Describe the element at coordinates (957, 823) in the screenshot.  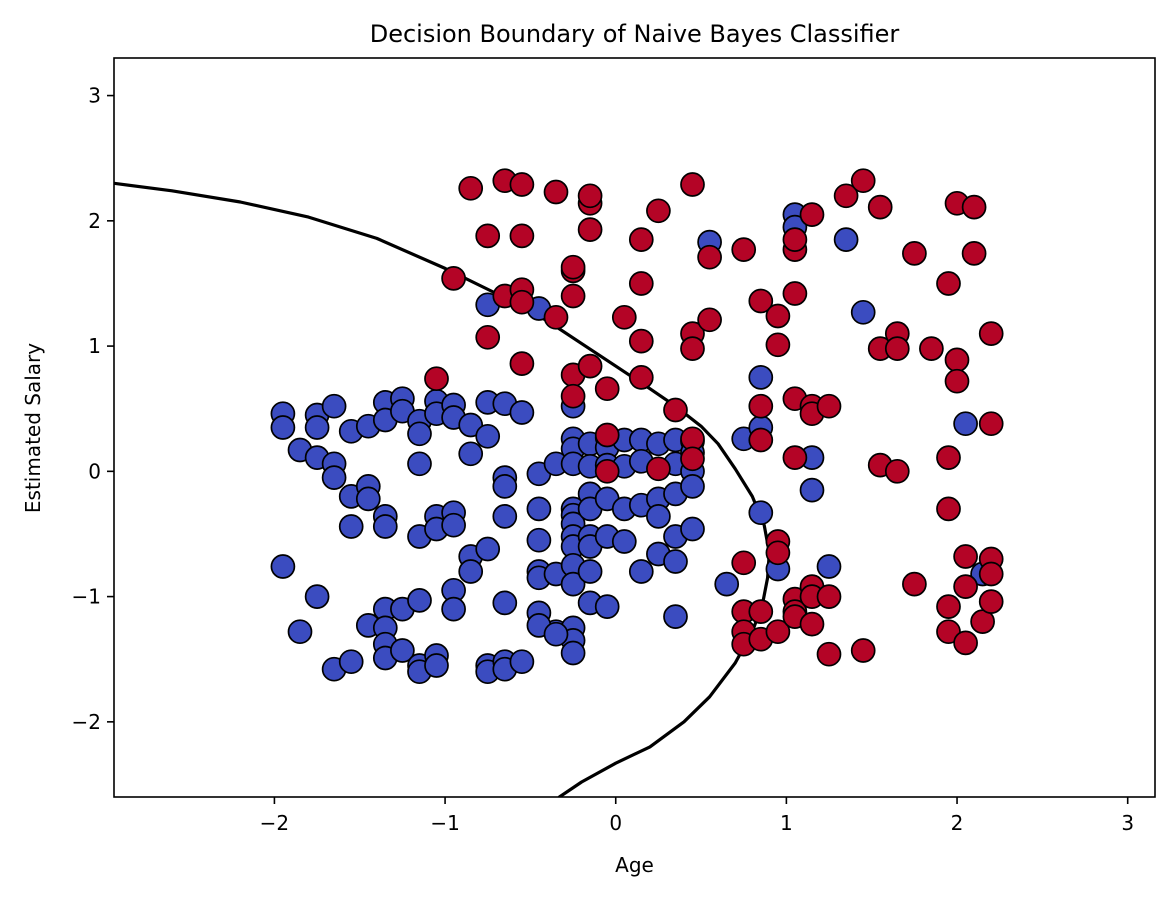
I see `x-tick-label: 2` at that location.